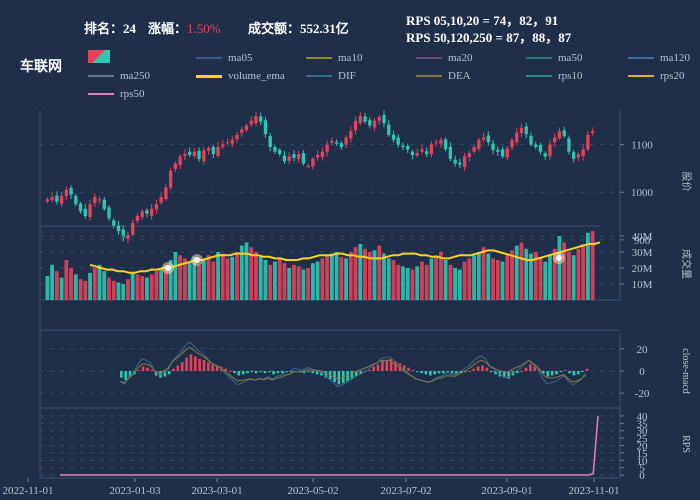 The height and width of the screenshot is (500, 700). I want to click on legend-candle, so click(99, 56).